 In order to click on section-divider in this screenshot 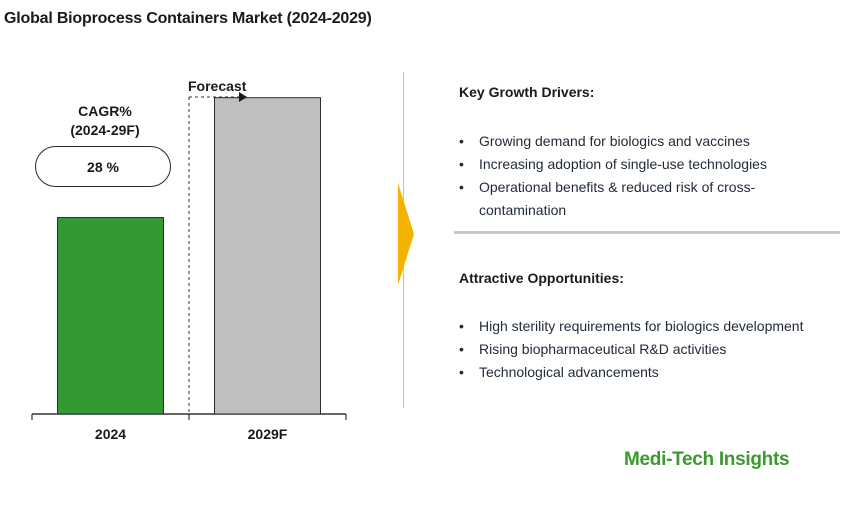, I will do `click(647, 232)`.